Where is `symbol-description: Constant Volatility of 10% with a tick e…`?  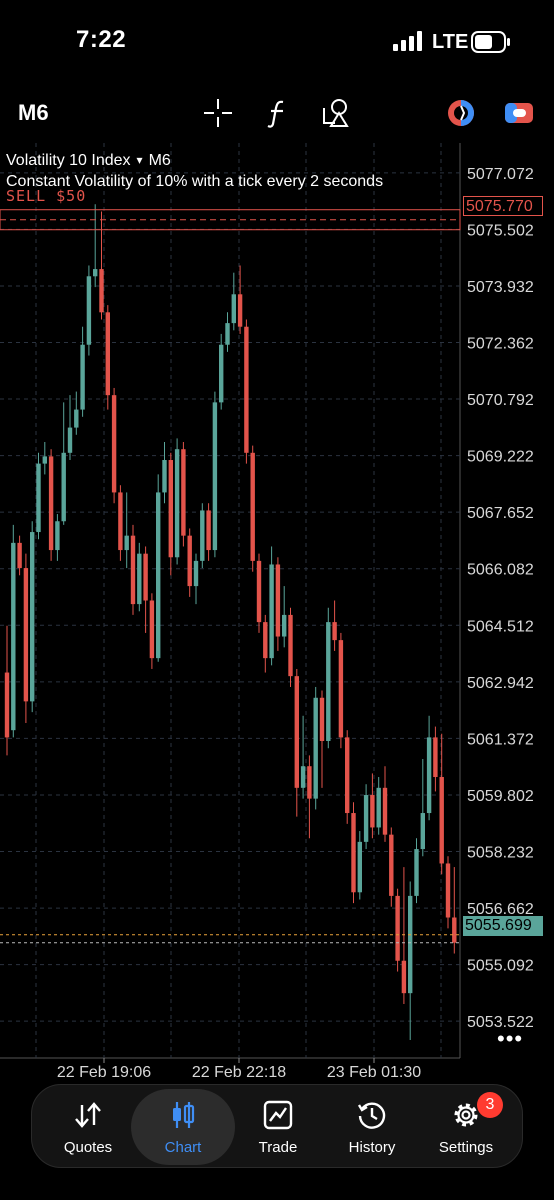
symbol-description: Constant Volatility of 10% with a tick e… is located at coordinates (195, 181).